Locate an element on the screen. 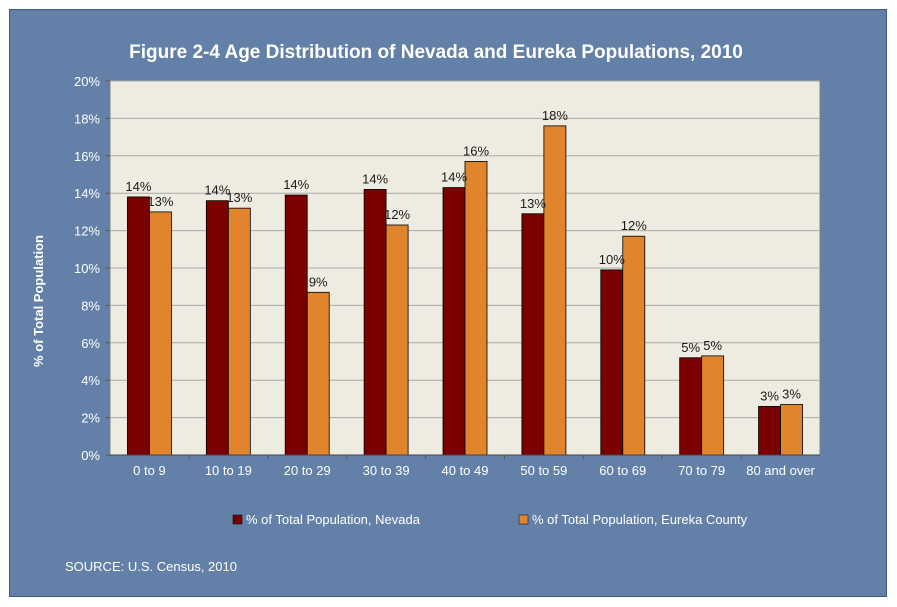  x-tick-label: 20 to 29 is located at coordinates (307, 470).